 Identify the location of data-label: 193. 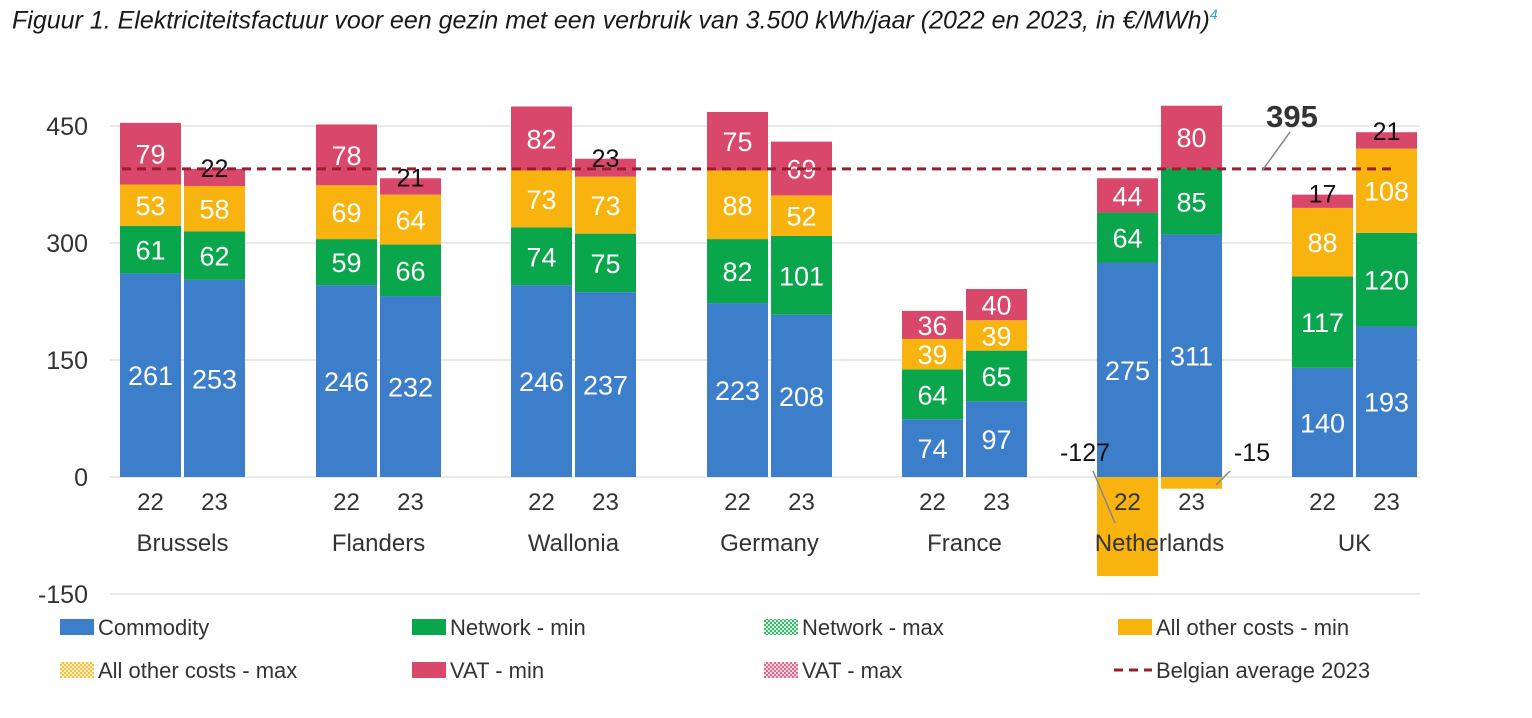
(1386, 403).